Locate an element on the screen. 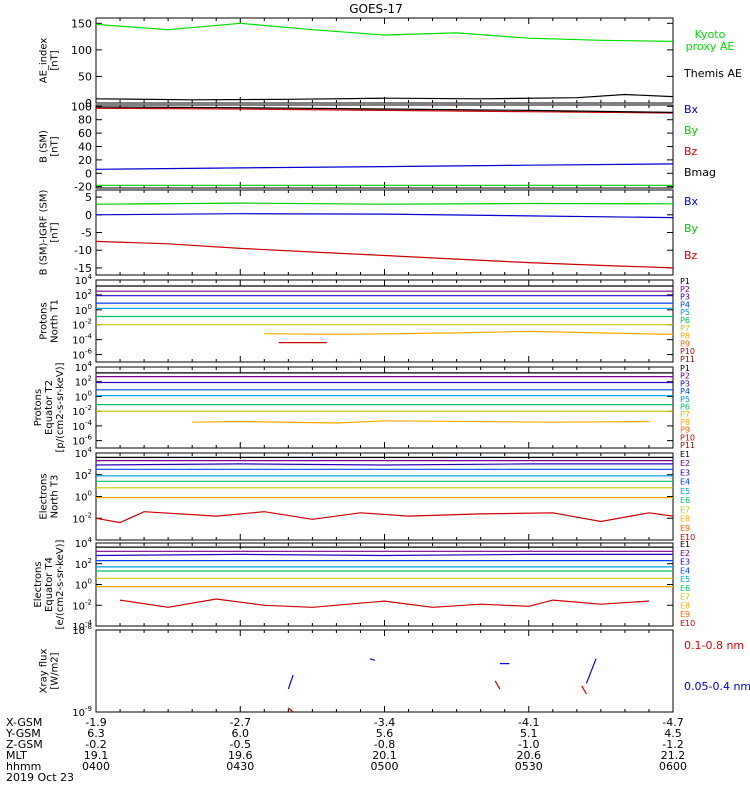  legend-entry: E4 is located at coordinates (685, 482).